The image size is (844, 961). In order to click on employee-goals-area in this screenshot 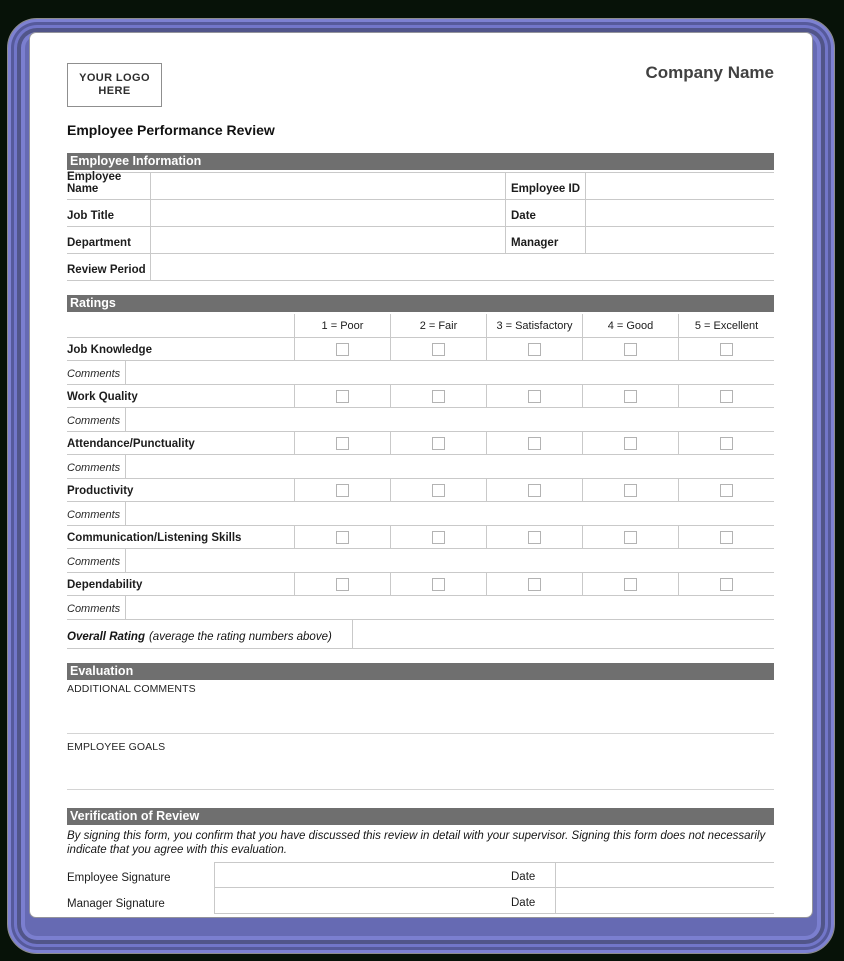, I will do `click(420, 772)`.